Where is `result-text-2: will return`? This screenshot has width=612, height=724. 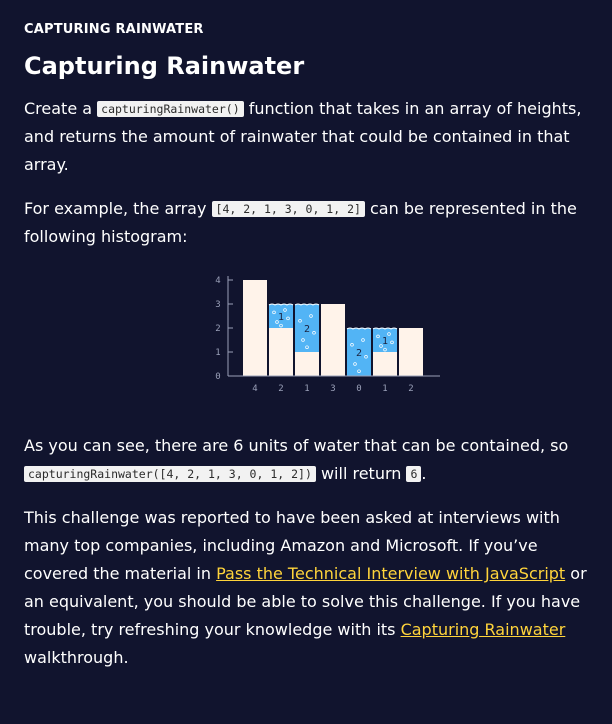 result-text-2: will return is located at coordinates (361, 473).